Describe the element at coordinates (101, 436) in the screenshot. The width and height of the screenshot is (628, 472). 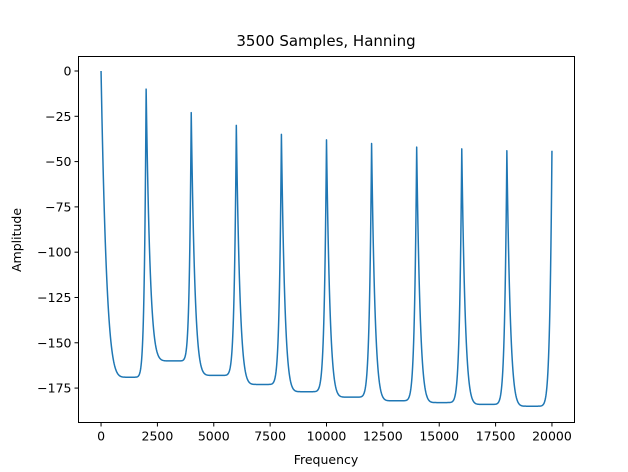
I see `x-tick-label: 0` at that location.